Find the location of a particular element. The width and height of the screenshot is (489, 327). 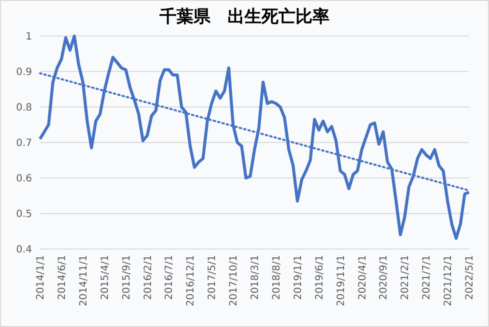

x-tick-label: 2015/4/1 is located at coordinates (105, 277).